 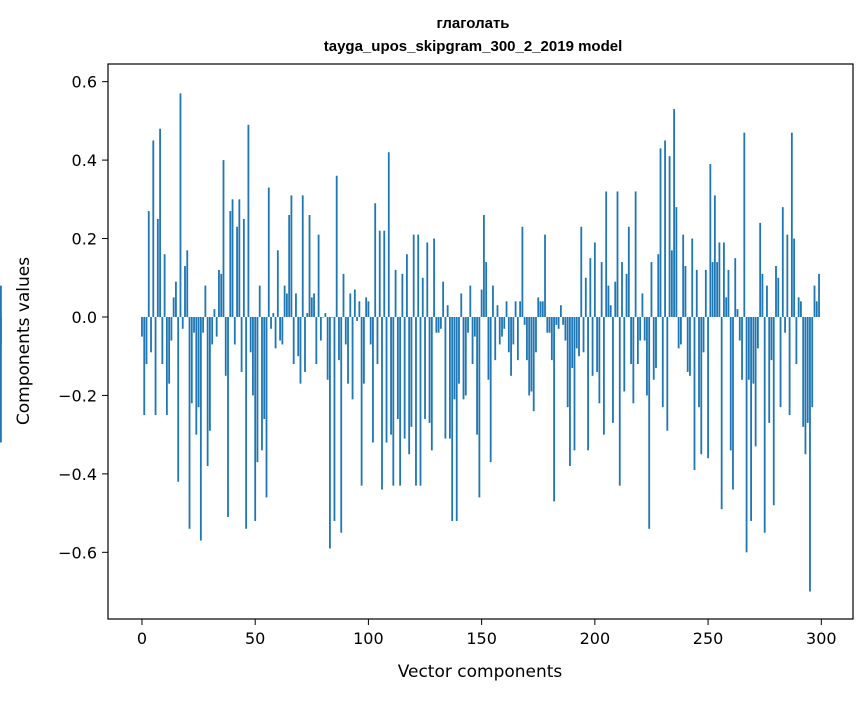 I want to click on y-axis-ticks: −0.6 −0.4 −0.2 0.0 0.2 0.4 0.6, so click(x=83, y=317).